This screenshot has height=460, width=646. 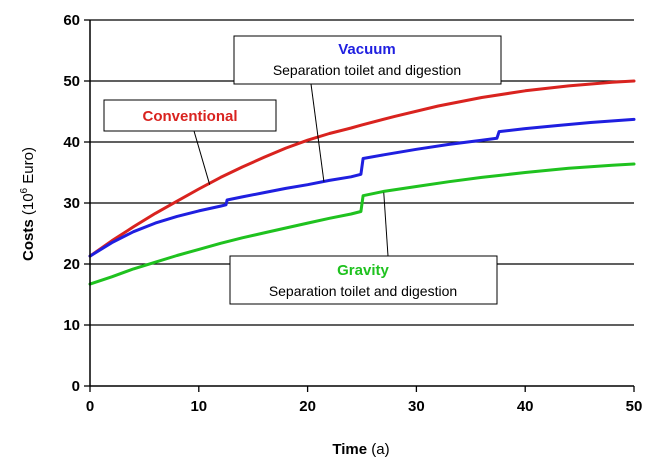 What do you see at coordinates (90, 406) in the screenshot?
I see `x-tick-label: 0` at bounding box center [90, 406].